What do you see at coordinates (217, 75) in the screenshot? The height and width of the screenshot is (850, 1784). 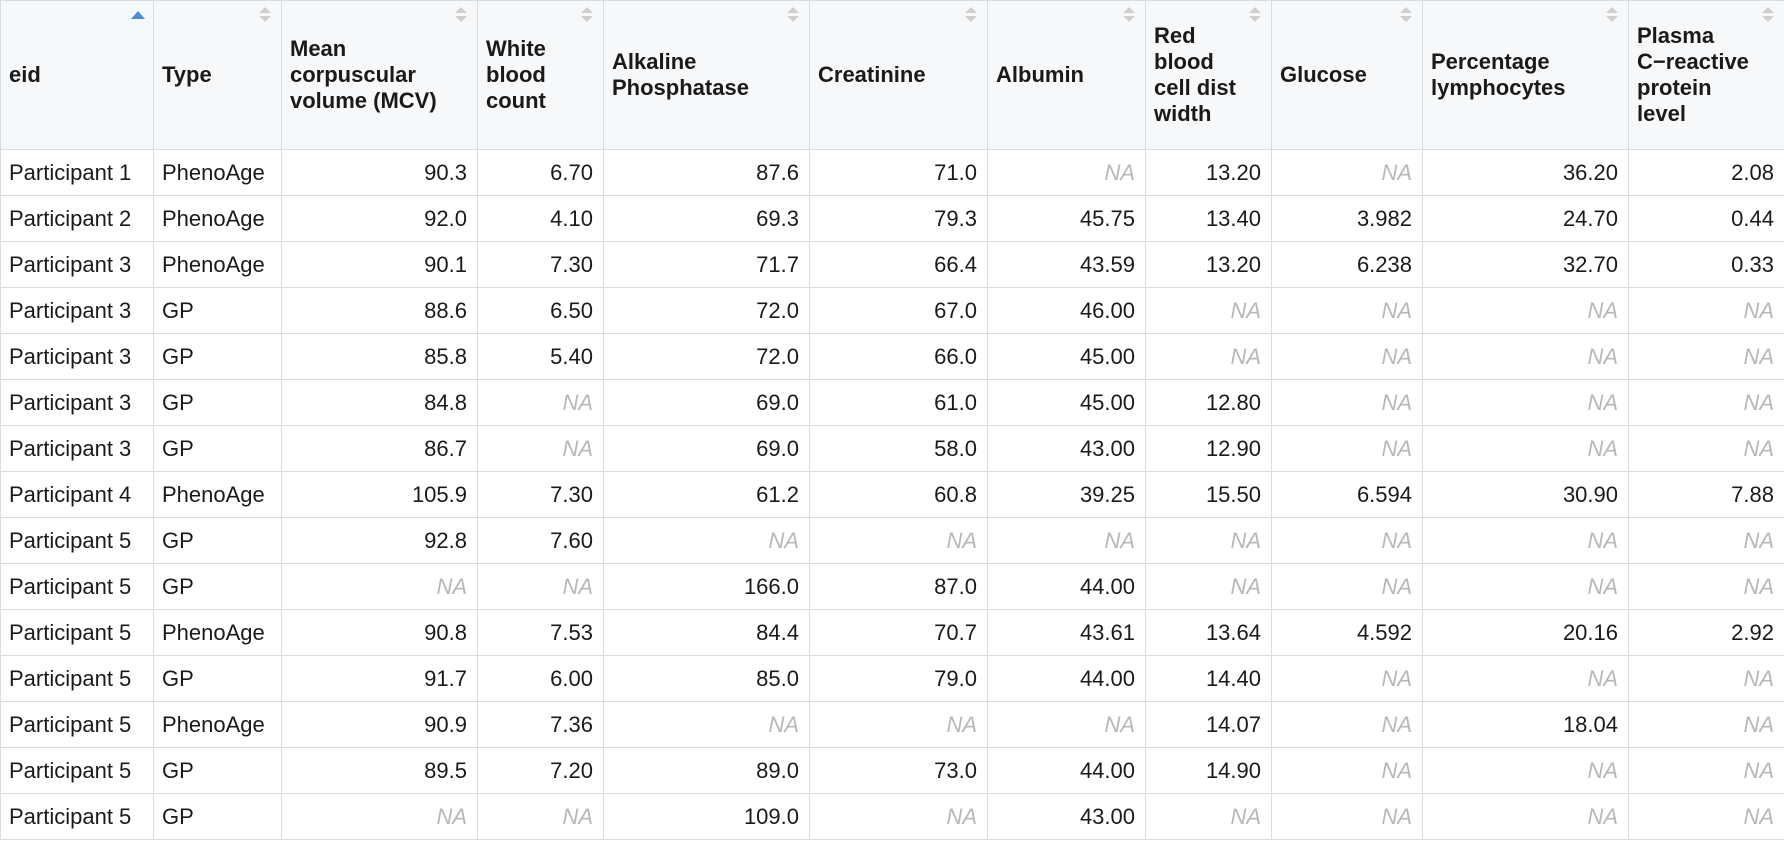 I see `column-header-type: Type` at bounding box center [217, 75].